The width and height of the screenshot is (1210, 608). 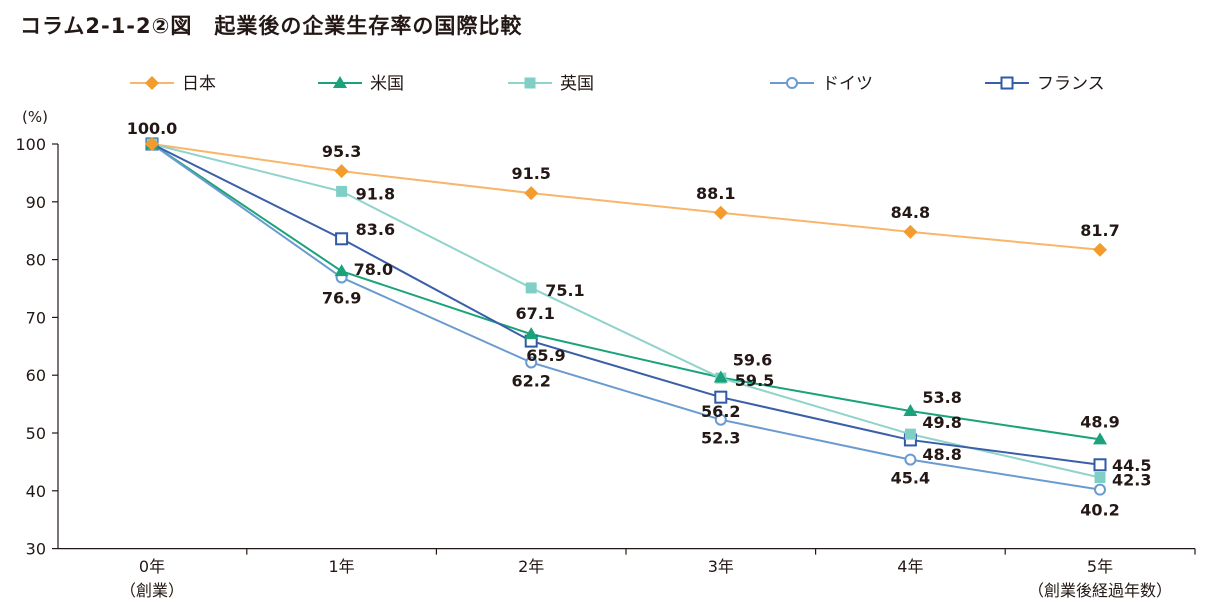 What do you see at coordinates (1071, 84) in the screenshot?
I see `legend-label: フランス` at bounding box center [1071, 84].